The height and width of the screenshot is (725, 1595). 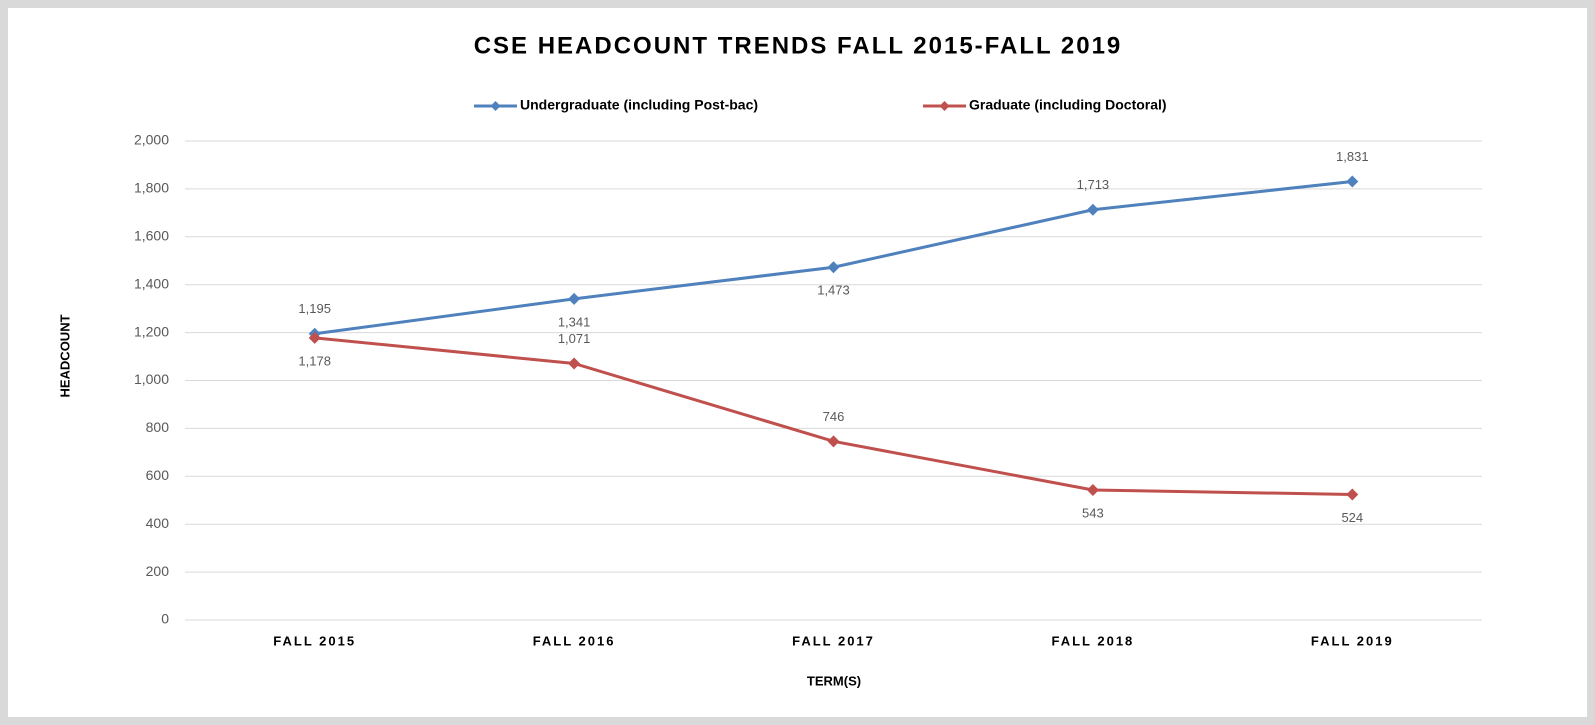 I want to click on x-tick-label: FALL 2018, so click(x=1093, y=640).